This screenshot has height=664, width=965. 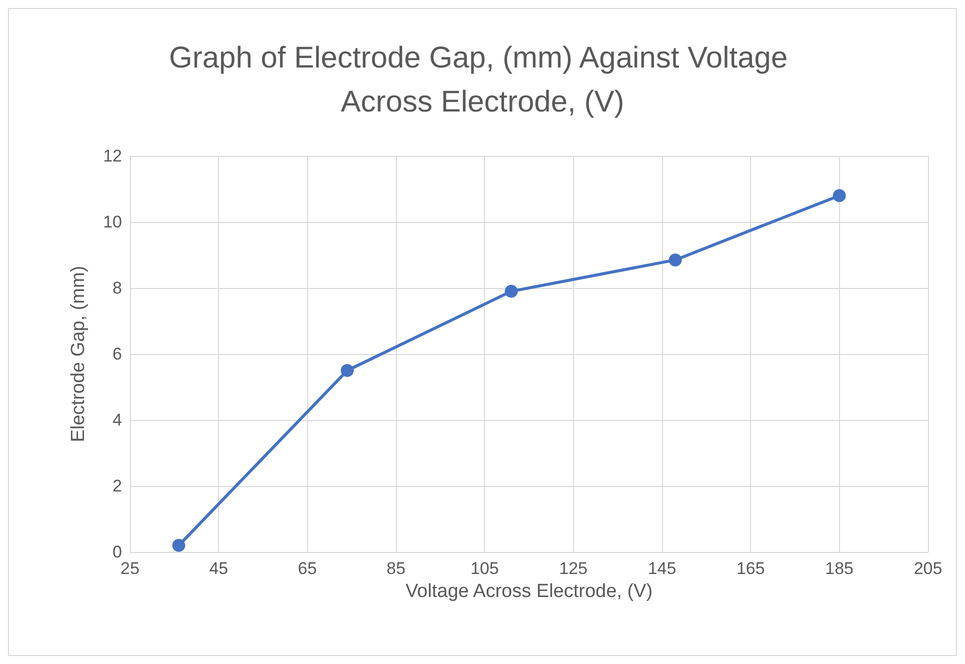 What do you see at coordinates (307, 568) in the screenshot?
I see `x-tick-label: 65` at bounding box center [307, 568].